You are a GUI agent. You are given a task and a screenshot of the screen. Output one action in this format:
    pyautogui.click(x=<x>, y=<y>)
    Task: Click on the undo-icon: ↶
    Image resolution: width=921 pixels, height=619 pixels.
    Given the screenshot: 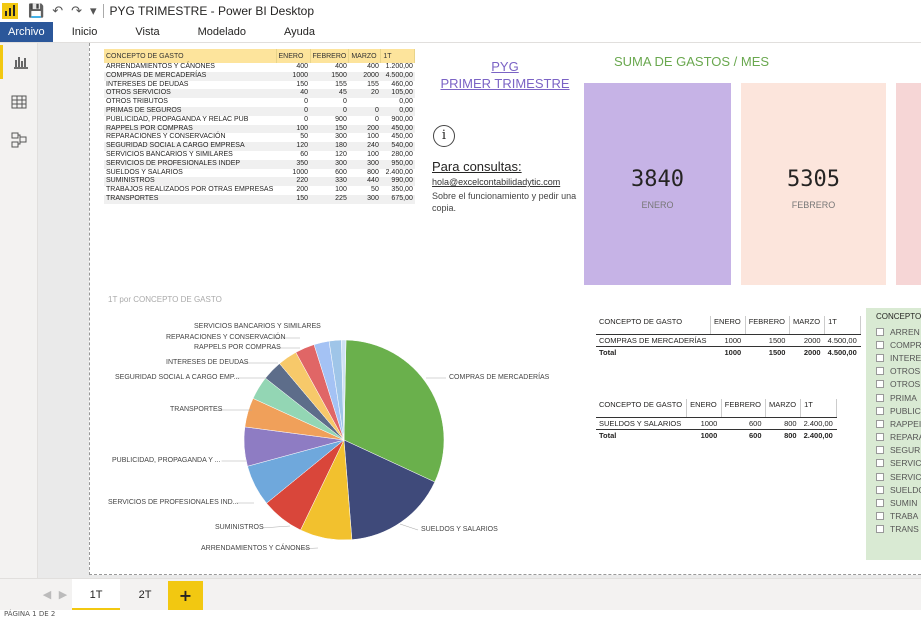 What is the action you would take?
    pyautogui.click(x=58, y=11)
    